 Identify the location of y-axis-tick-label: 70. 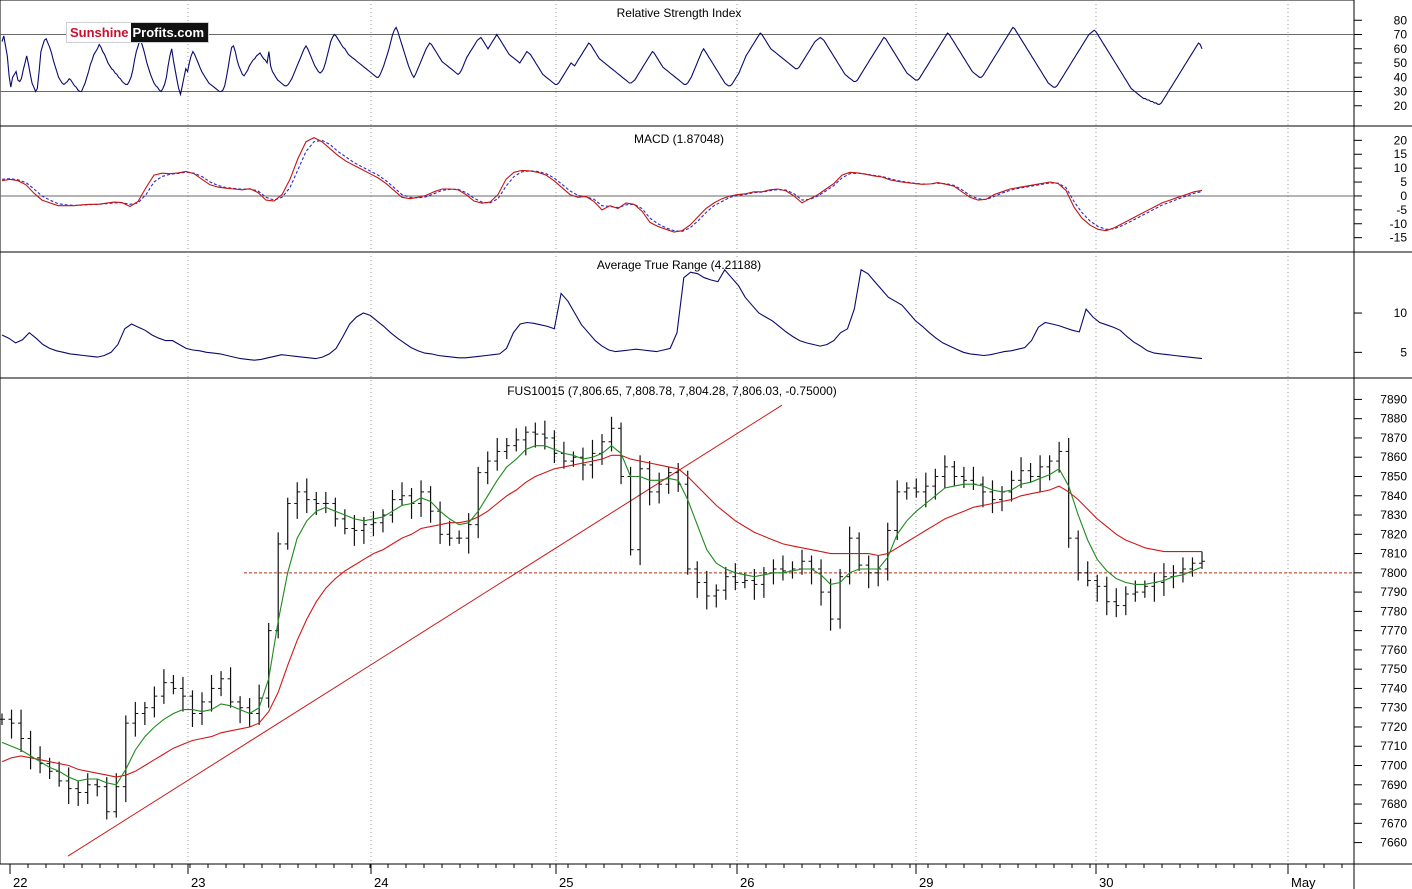
(1401, 35).